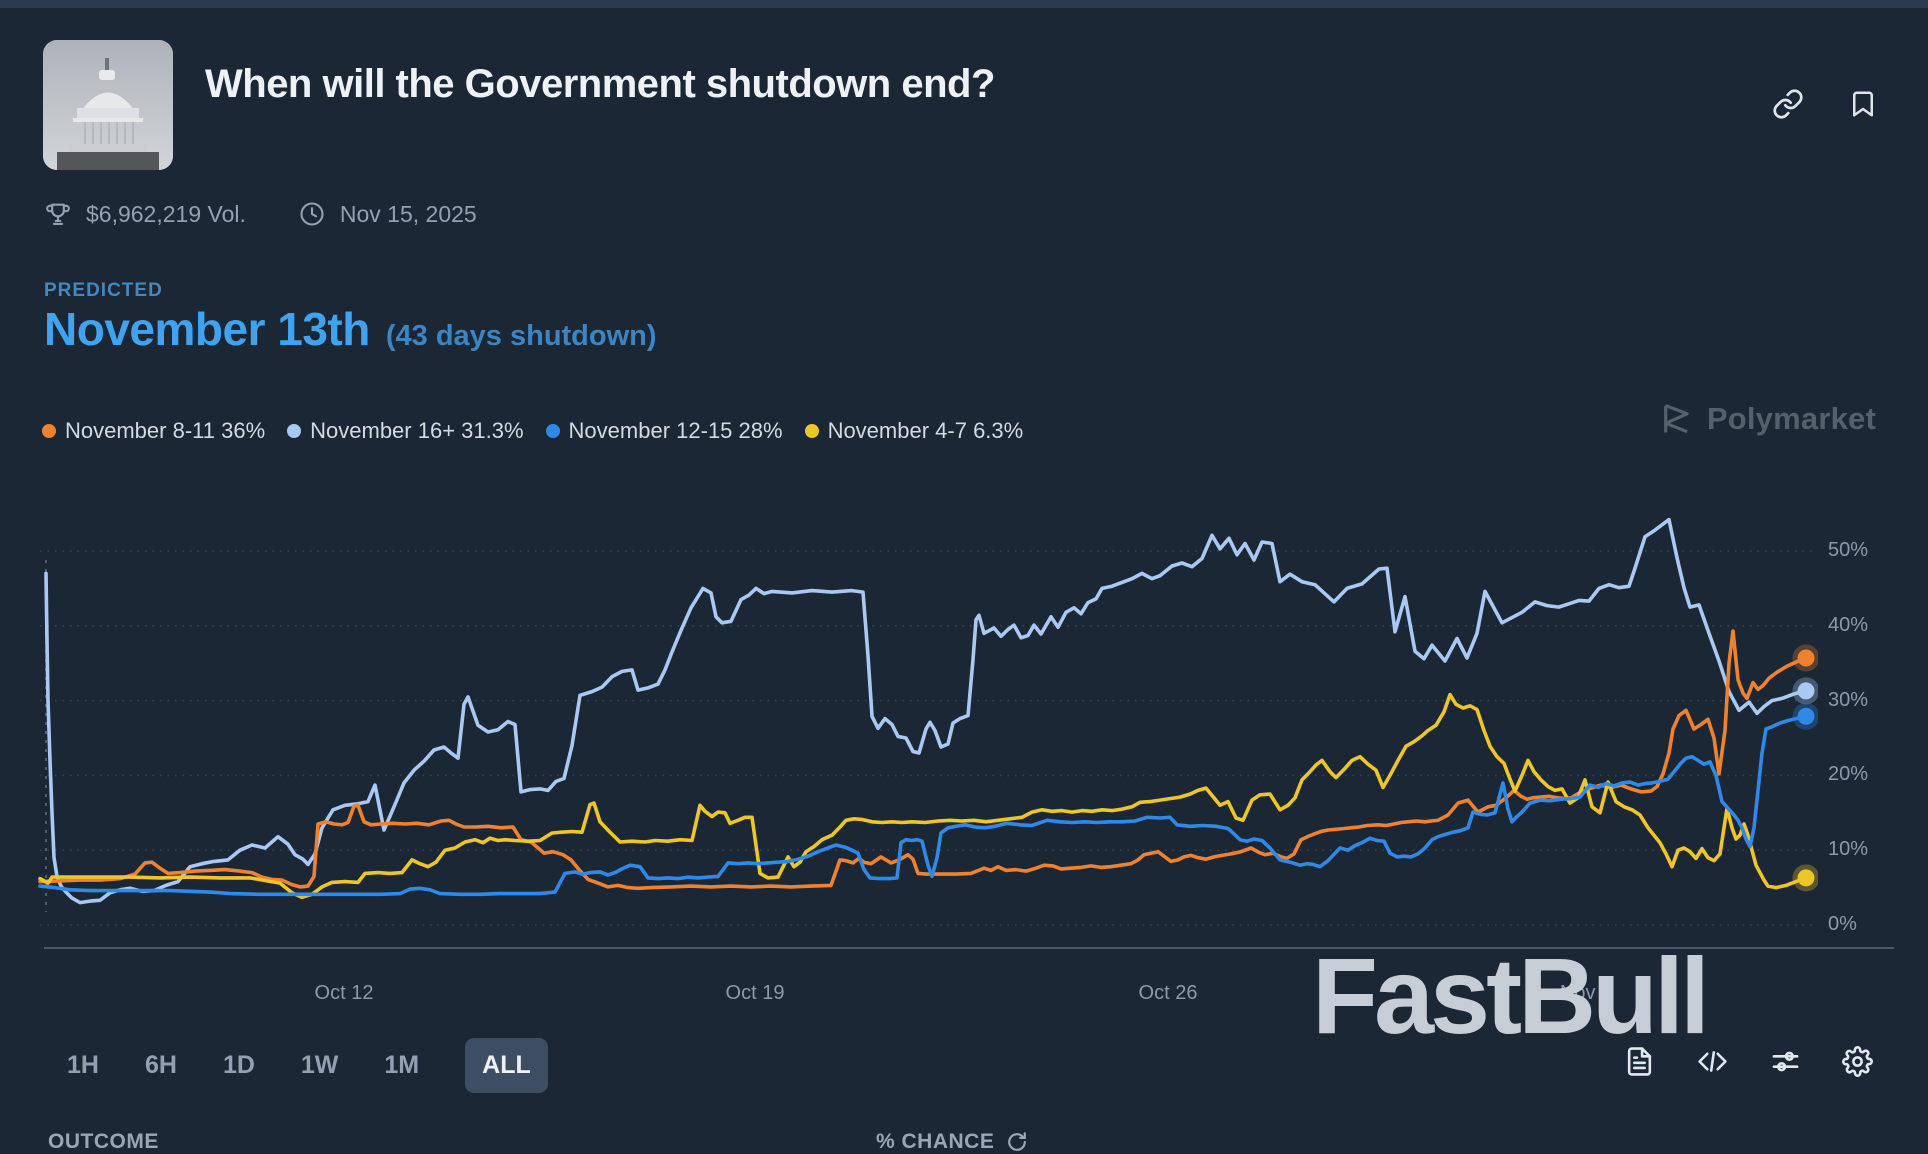 This screenshot has height=1154, width=1928. Describe the element at coordinates (506, 1065) in the screenshot. I see `time-range-button-all: ALL` at that location.